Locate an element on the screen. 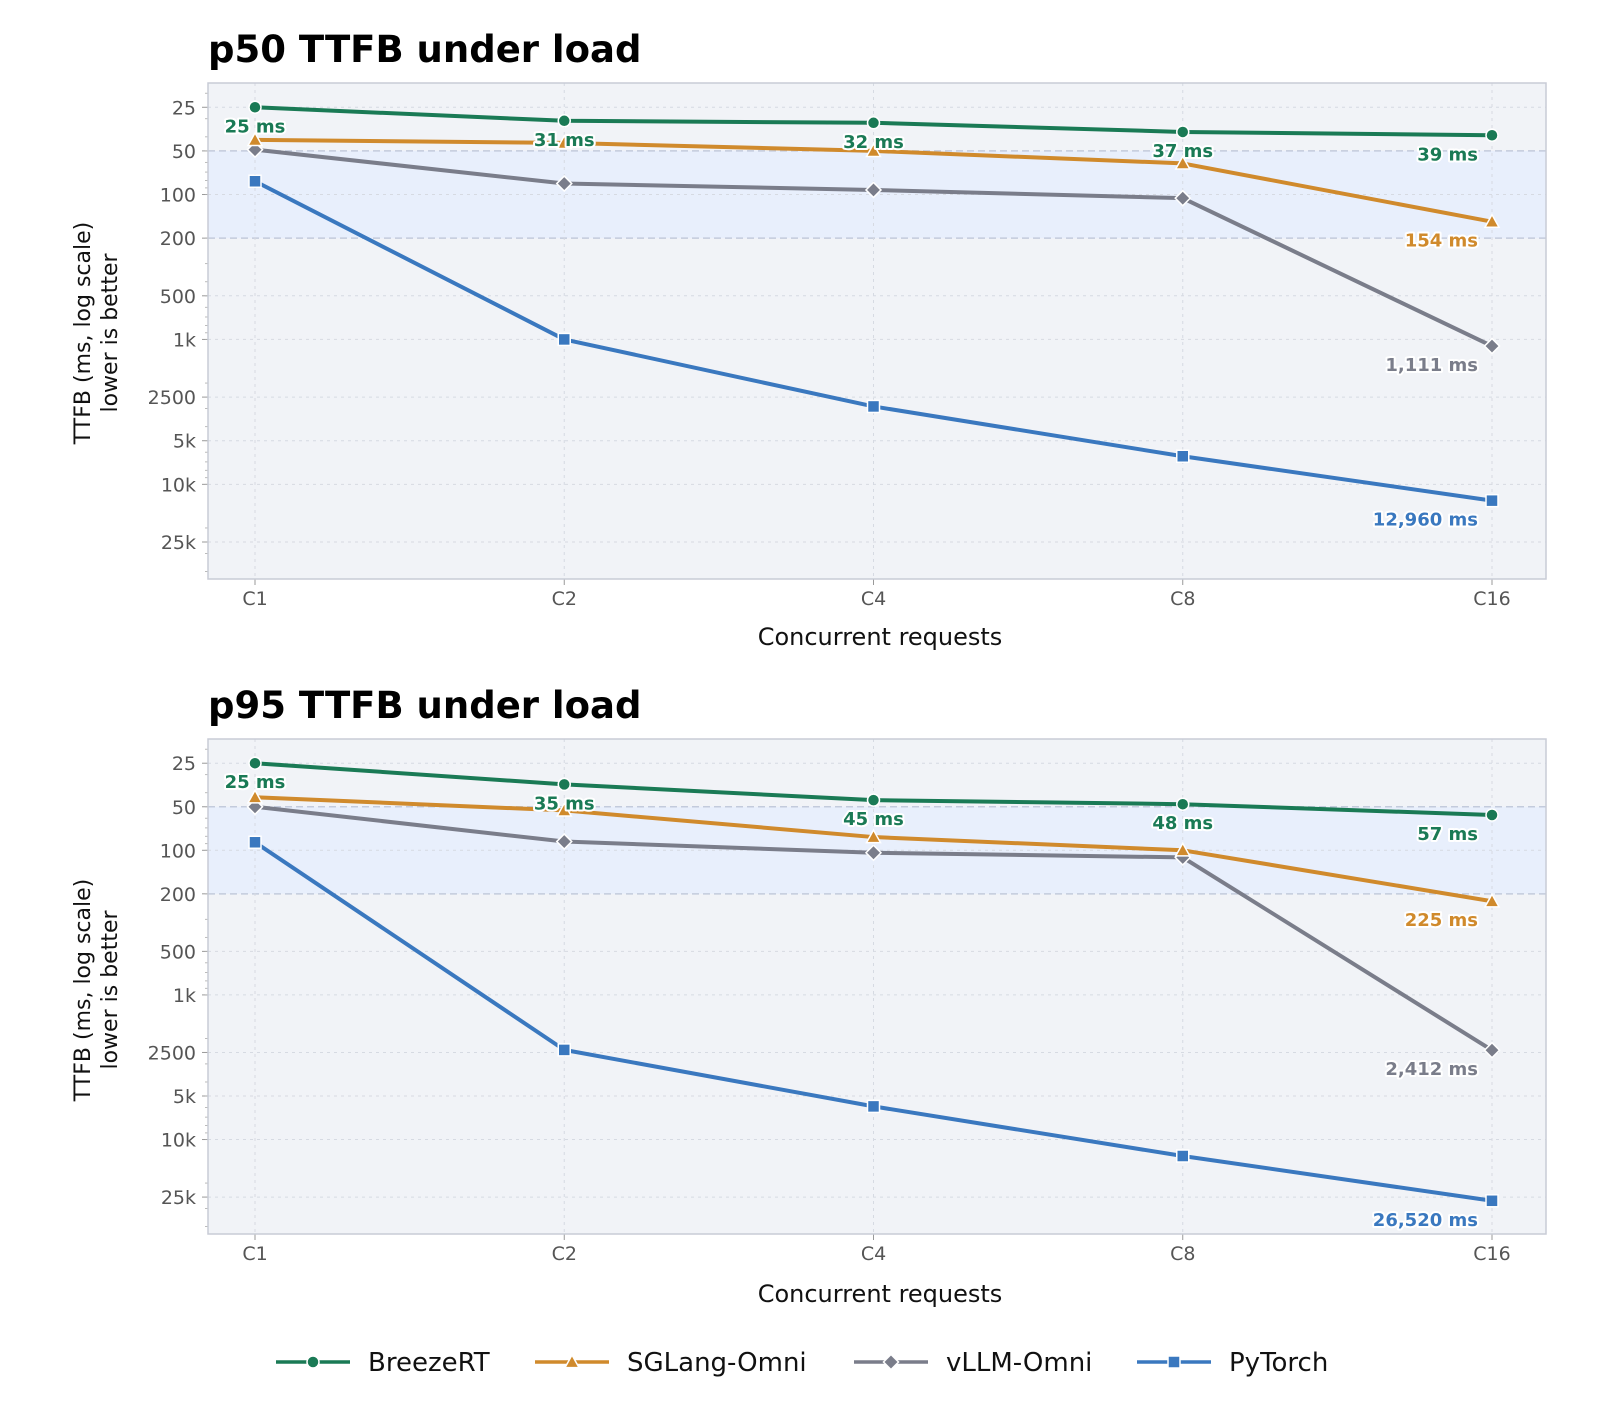 This screenshot has width=1600, height=1404. legend-label: BreezeRT is located at coordinates (429, 1363).